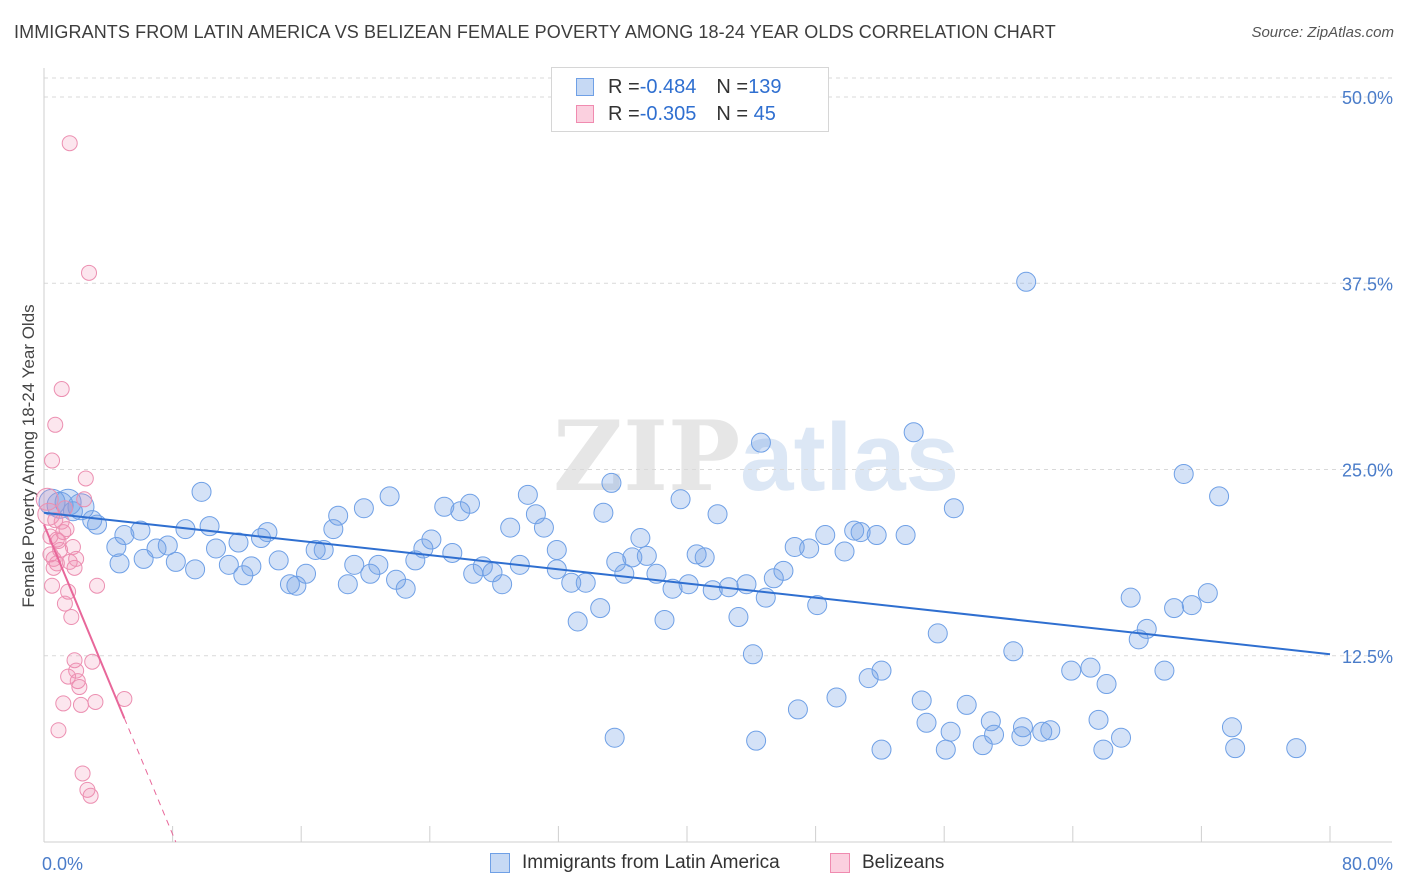 The width and height of the screenshot is (1406, 892). Describe the element at coordinates (676, 114) in the screenshot. I see `legend-row-belizeans: R = -0.305 N = 45` at that location.